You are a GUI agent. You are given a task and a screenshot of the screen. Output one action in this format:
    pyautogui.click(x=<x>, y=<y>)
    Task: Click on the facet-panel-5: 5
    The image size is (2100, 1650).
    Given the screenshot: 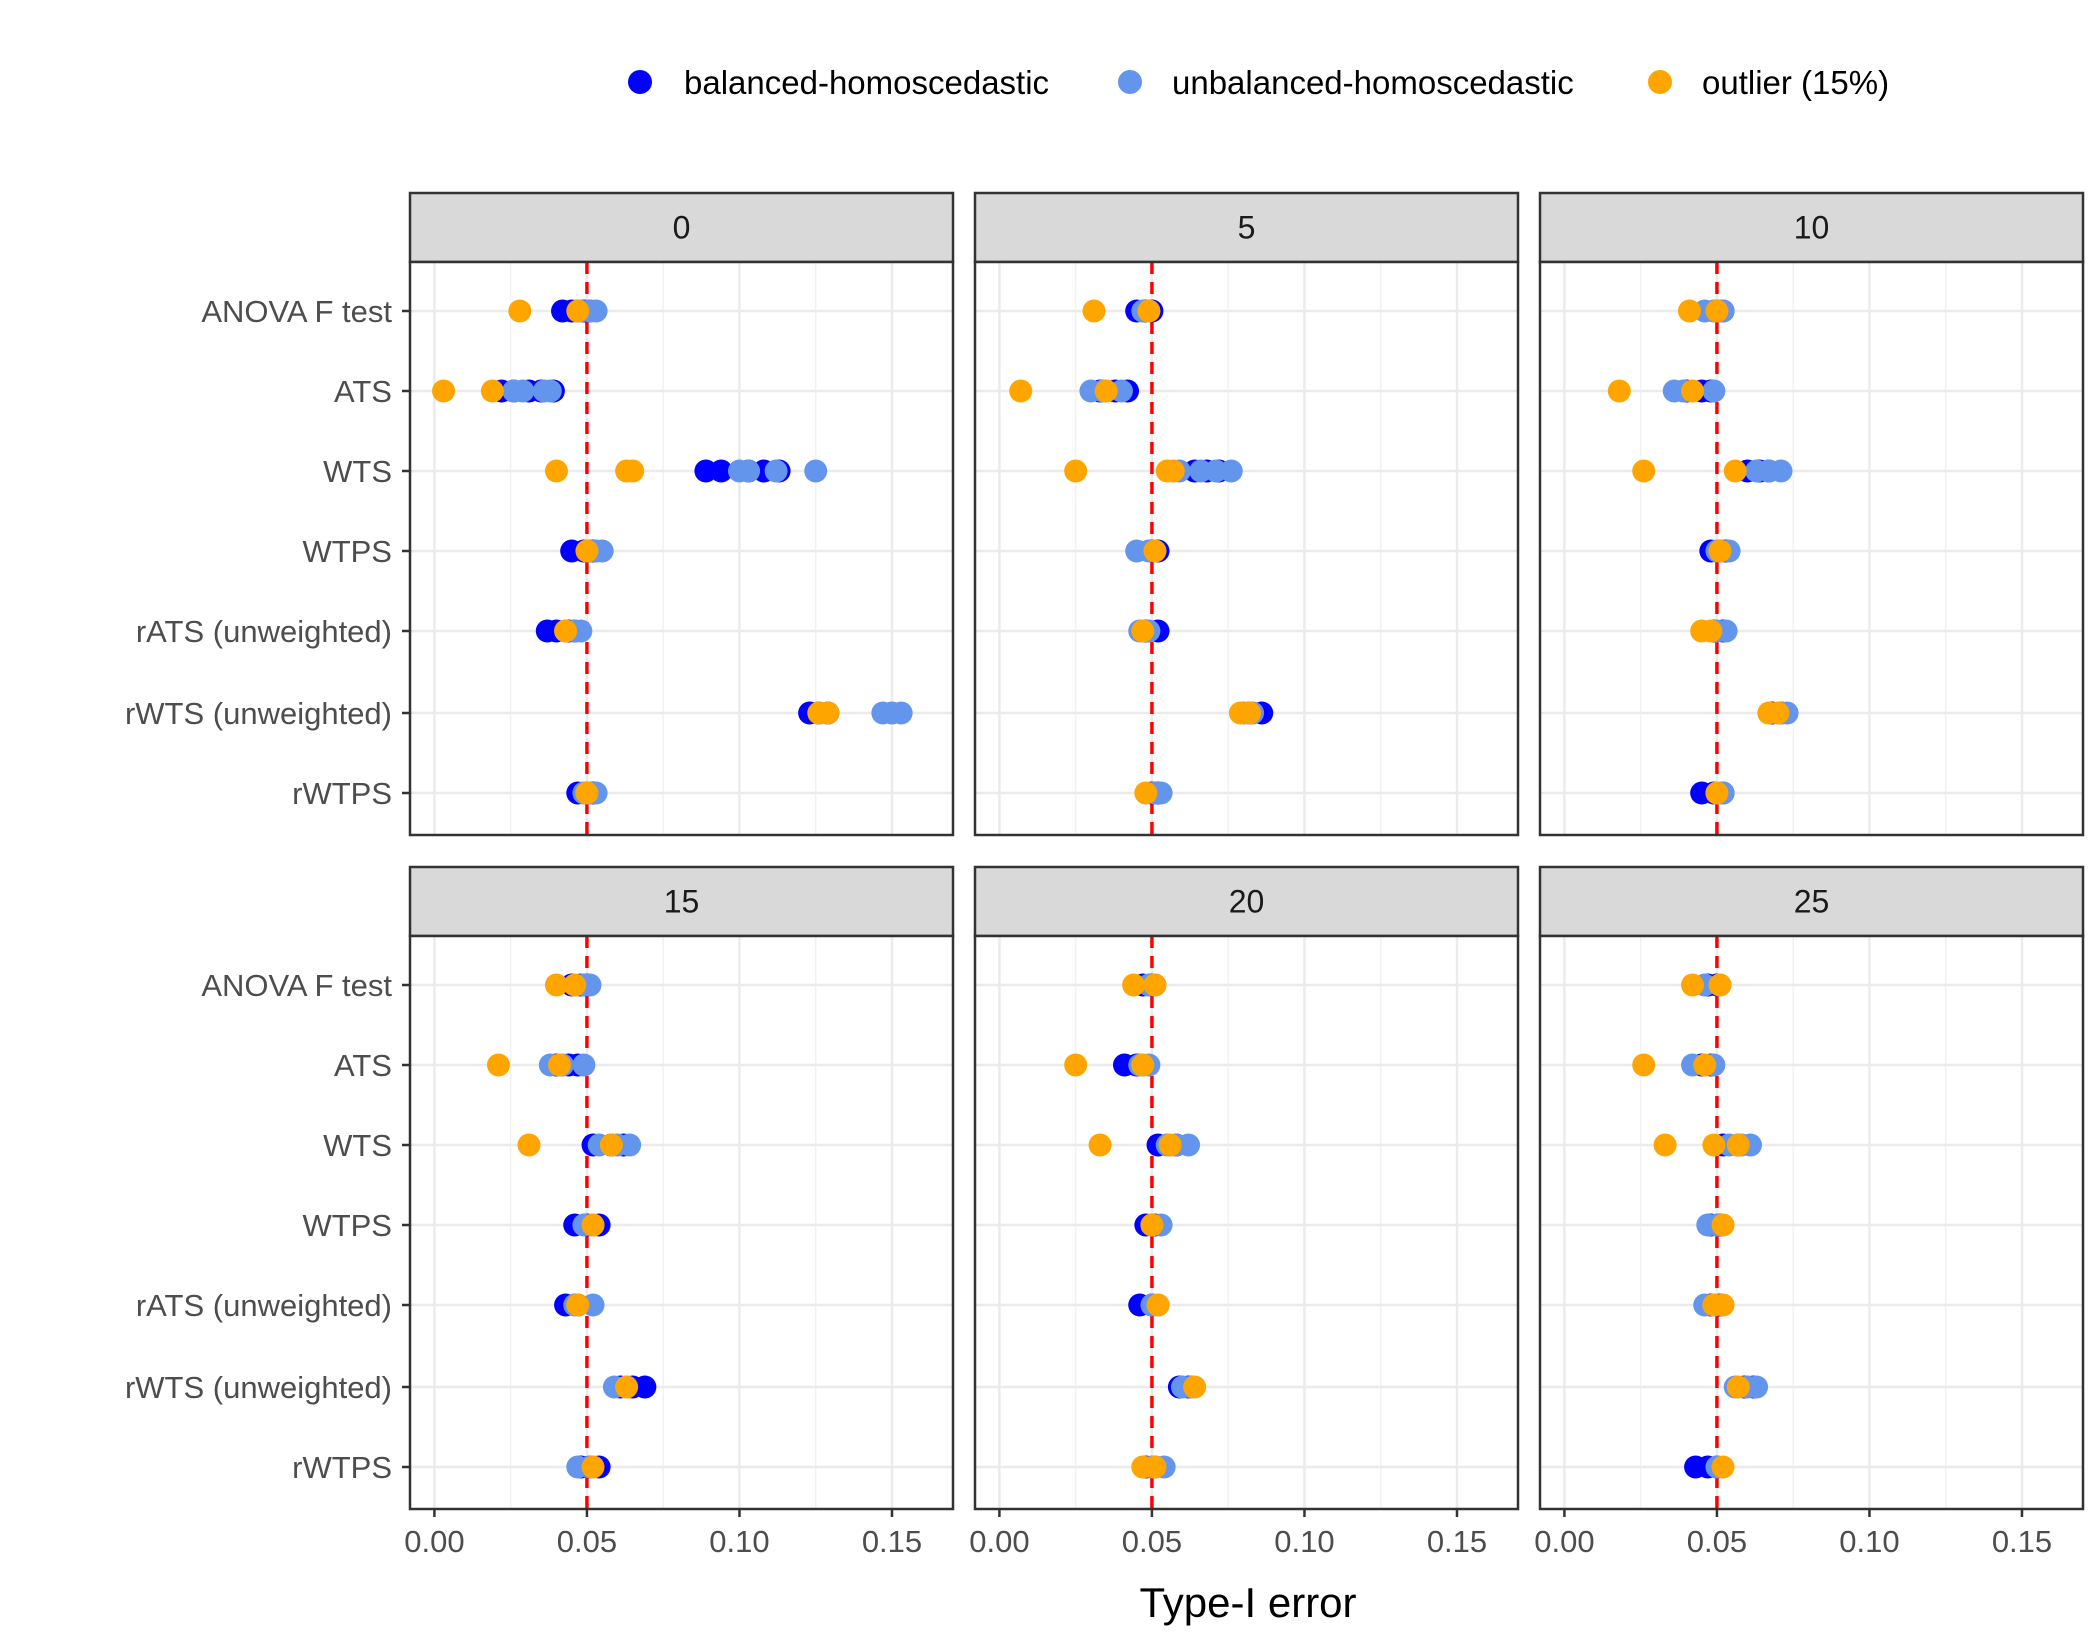 What is the action you would take?
    pyautogui.click(x=1246, y=514)
    